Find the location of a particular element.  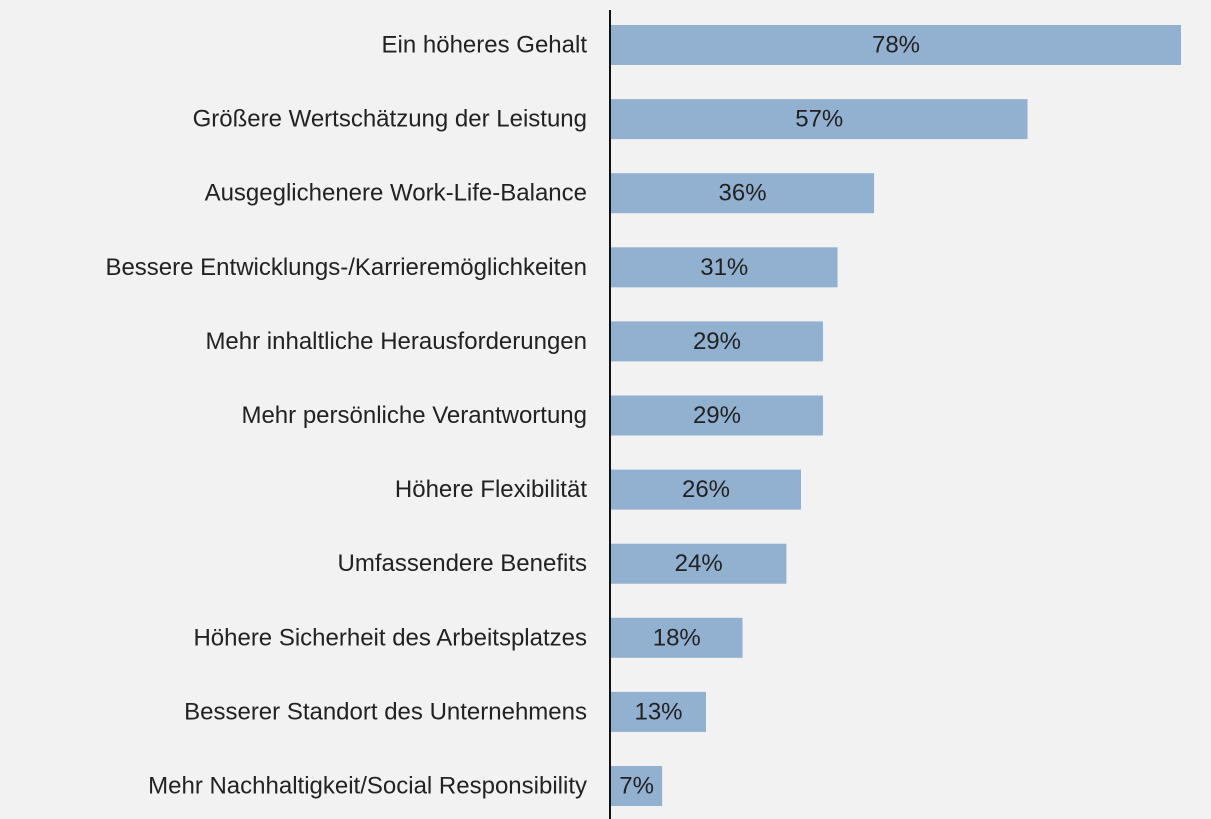

value-label: 7% is located at coordinates (636, 786).